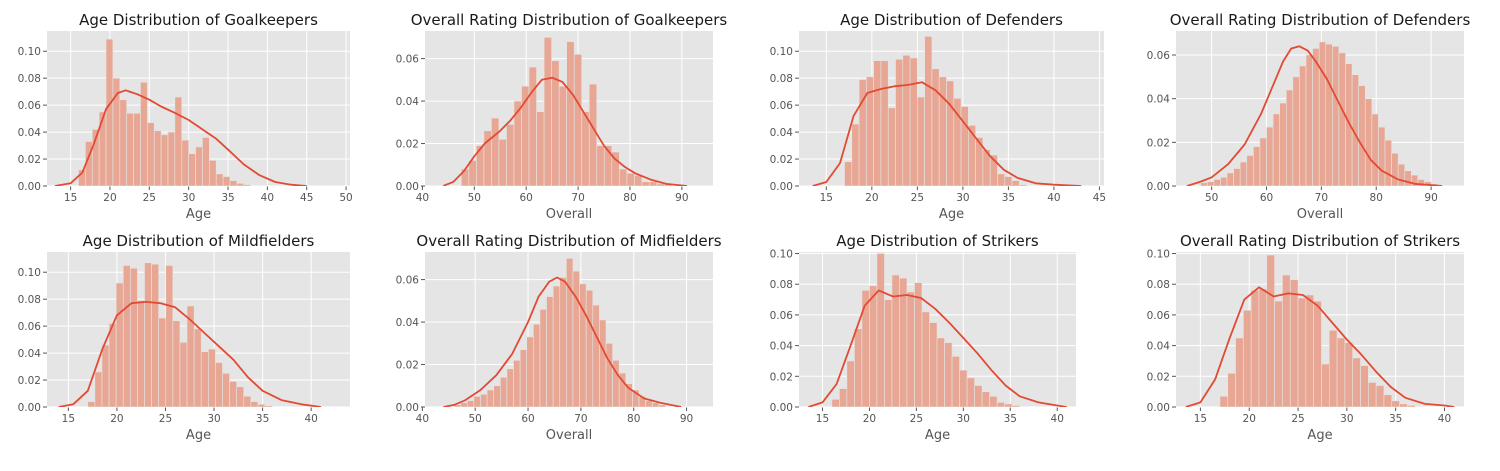  What do you see at coordinates (527, 419) in the screenshot?
I see `x-tick-label: 60` at bounding box center [527, 419].